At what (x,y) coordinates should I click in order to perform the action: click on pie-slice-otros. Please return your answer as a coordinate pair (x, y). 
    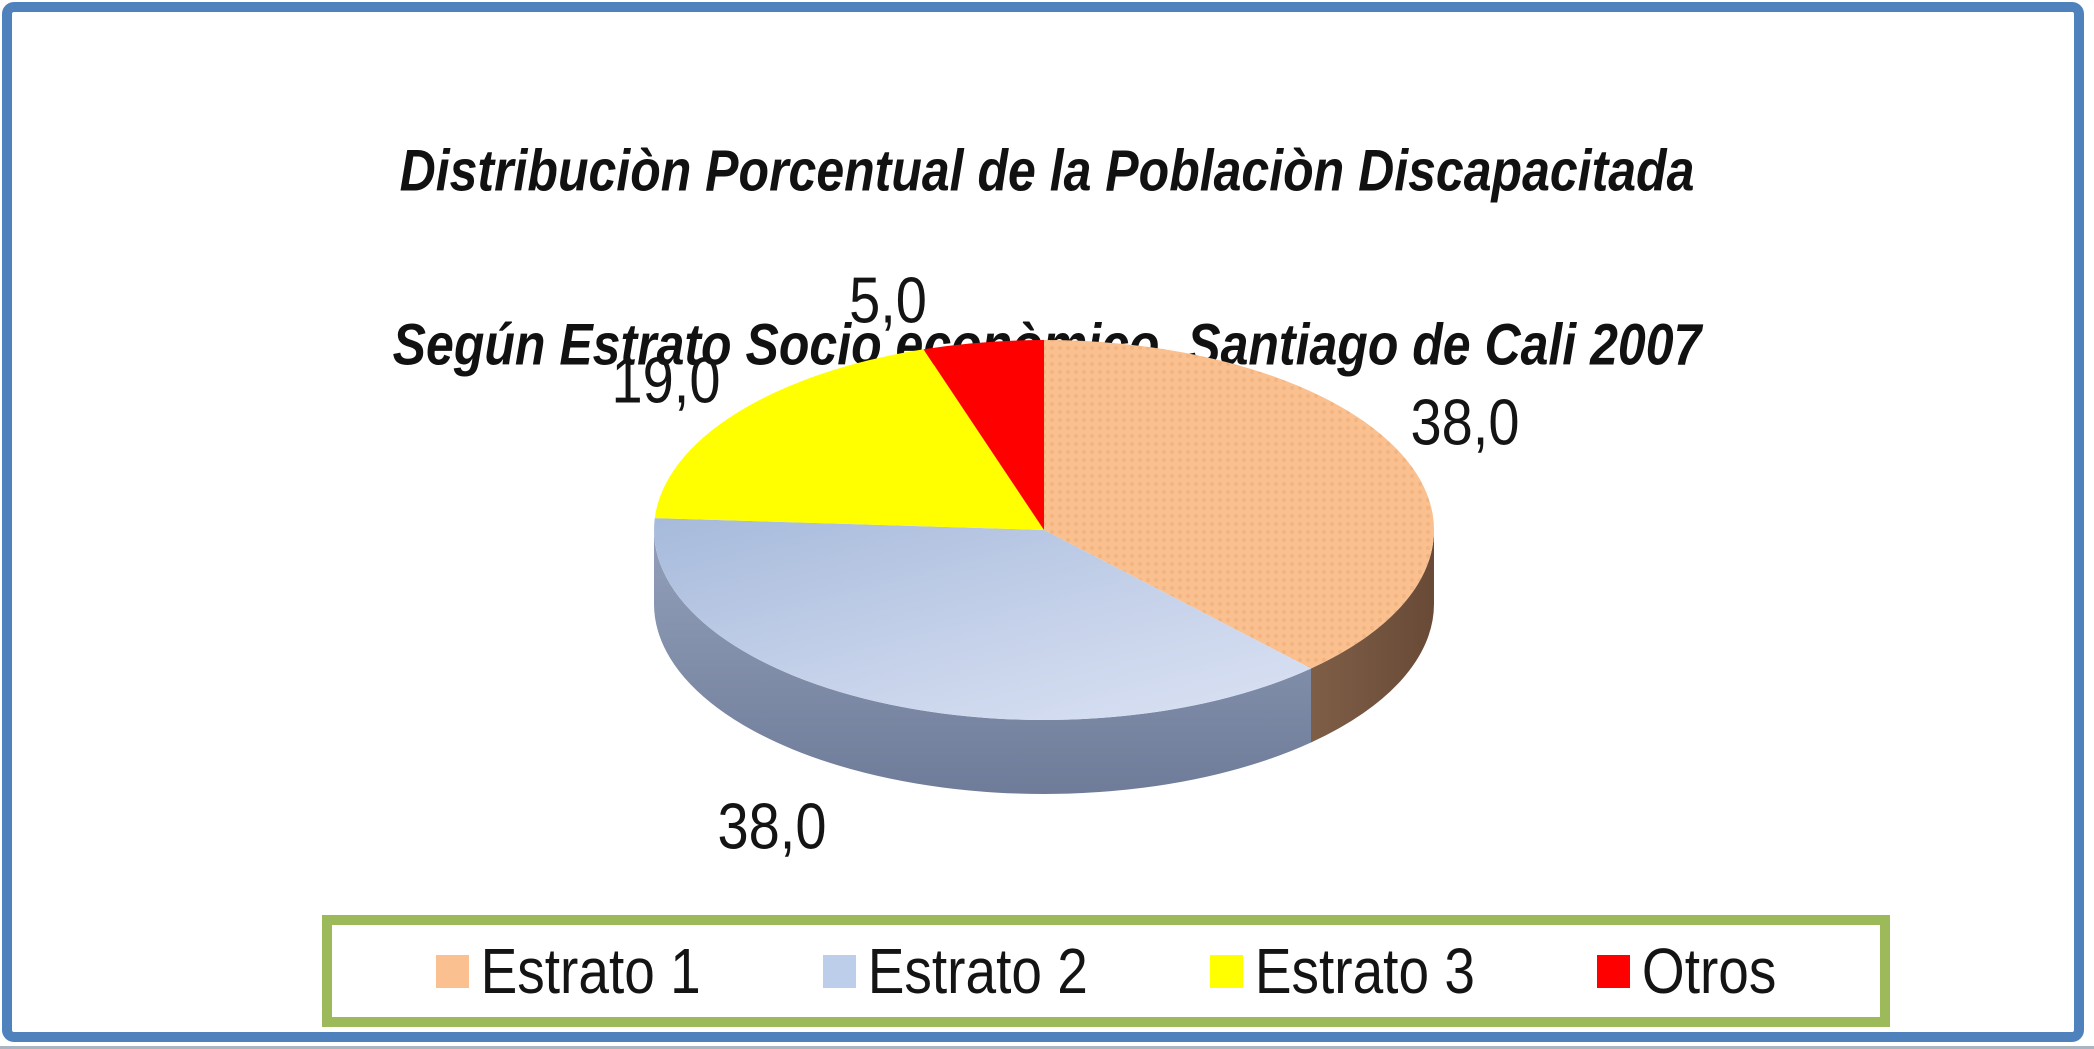
    Looking at the image, I should click on (983, 435).